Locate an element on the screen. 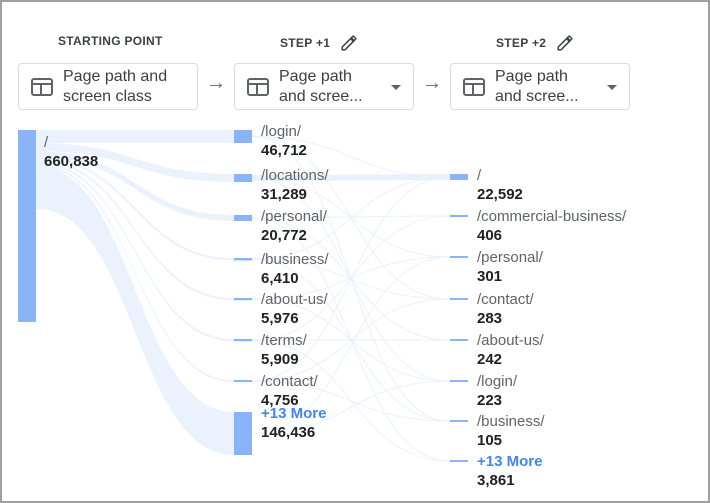 The height and width of the screenshot is (503, 710). step2-node-label: /contact/283 is located at coordinates (505, 309).